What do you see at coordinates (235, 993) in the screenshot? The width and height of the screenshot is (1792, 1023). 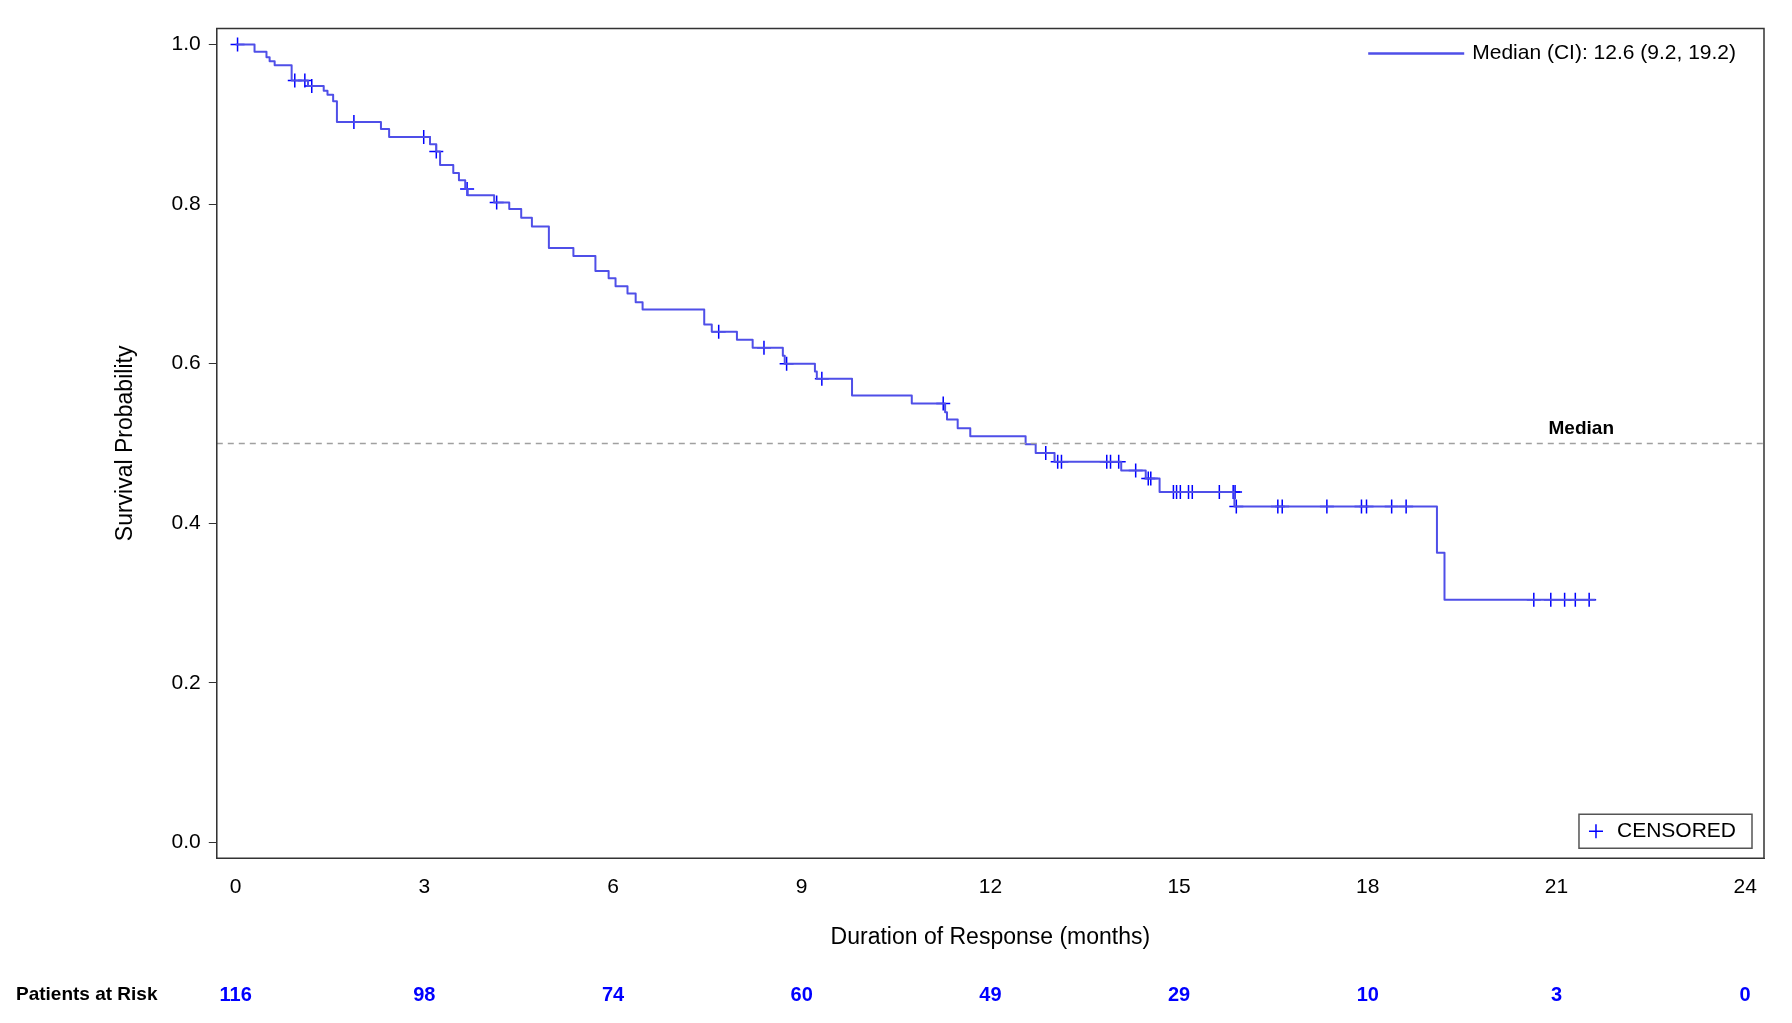 I see `text: 116` at bounding box center [235, 993].